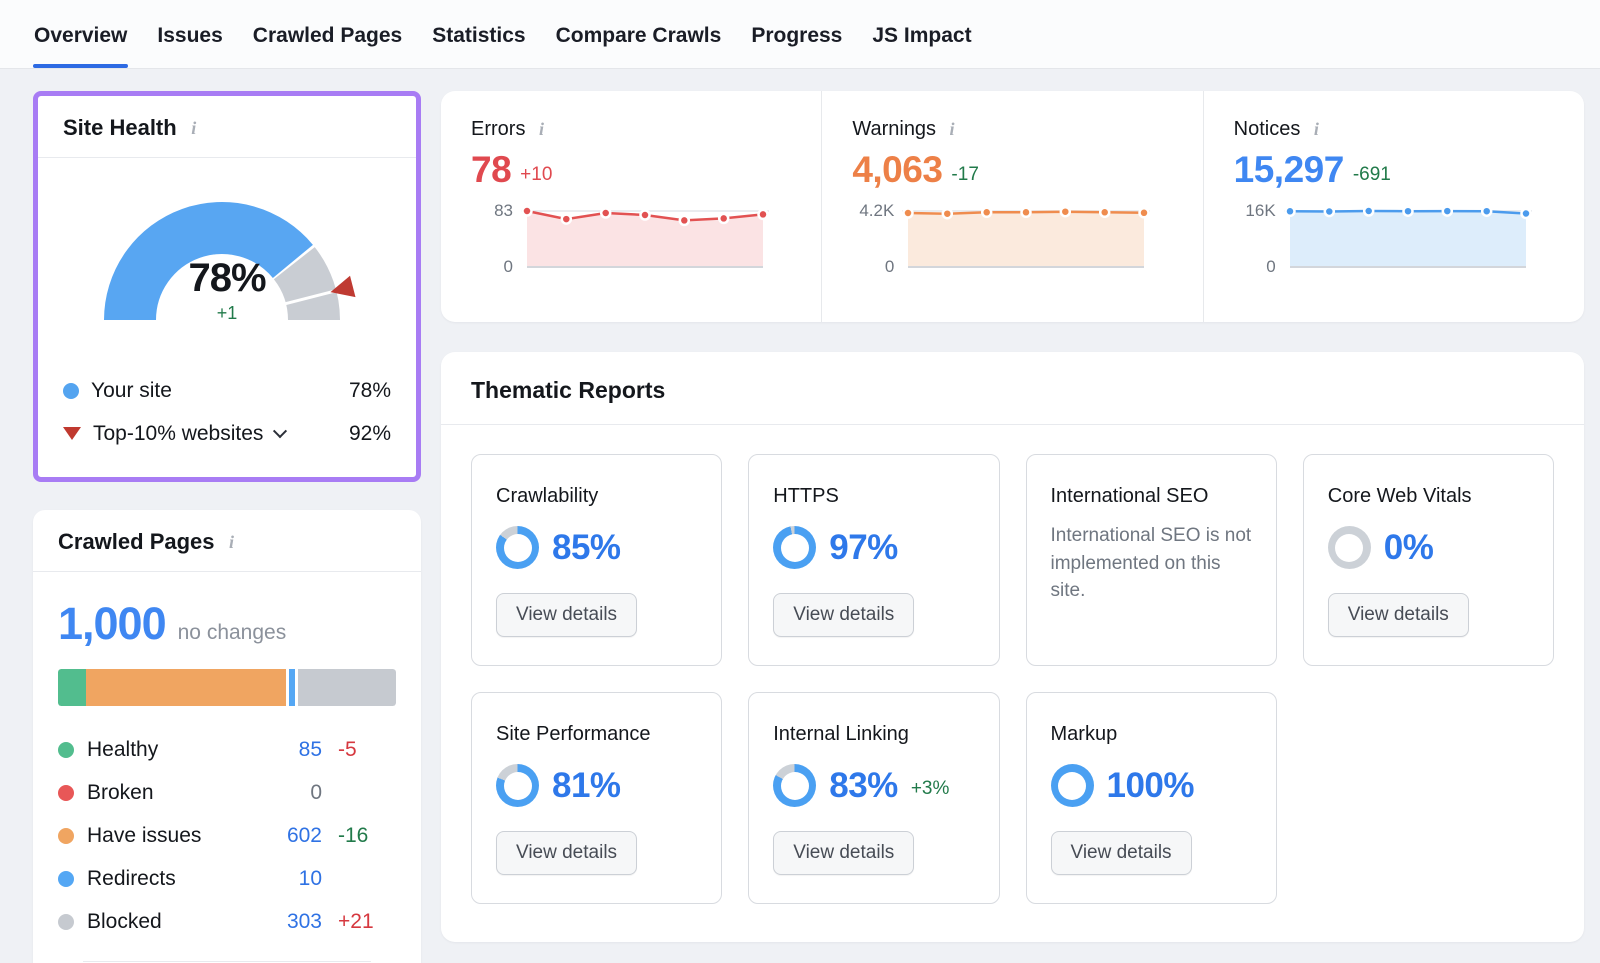 This screenshot has width=1600, height=963. Describe the element at coordinates (66, 878) in the screenshot. I see `redirects-dot-icon` at that location.